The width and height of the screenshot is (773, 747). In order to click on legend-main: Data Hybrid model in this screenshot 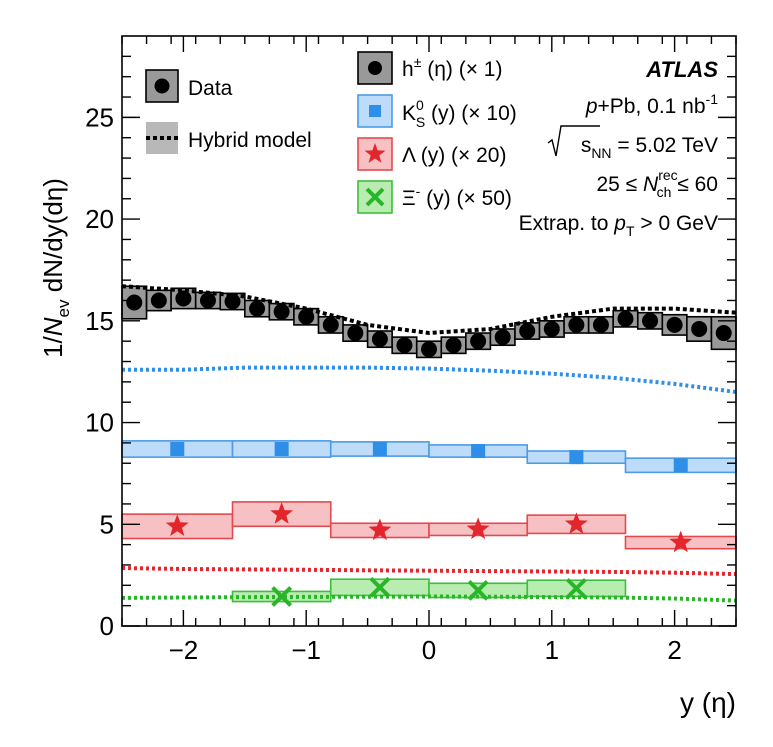, I will do `click(228, 111)`.